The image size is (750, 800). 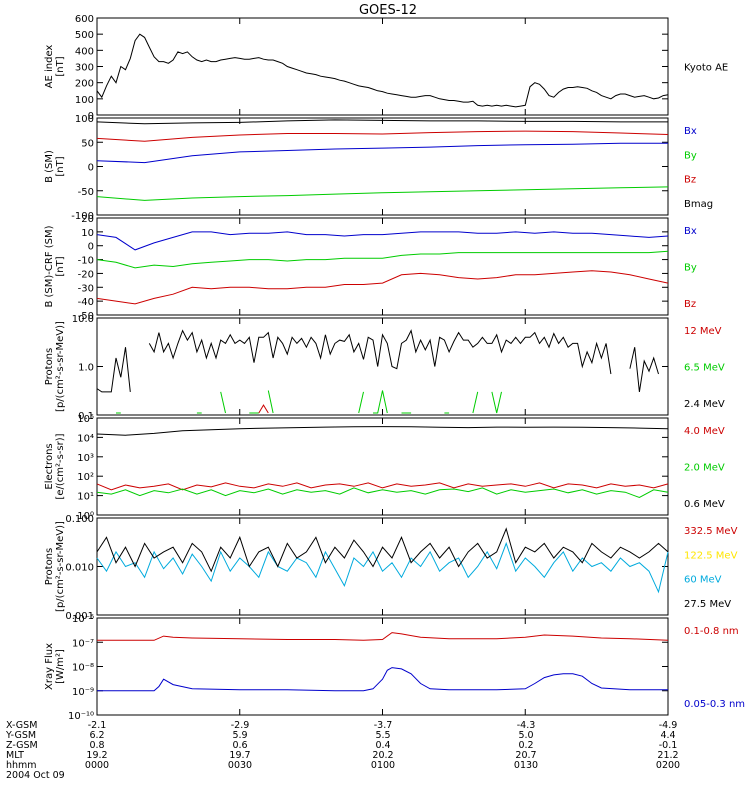 I want to click on legend-label: 0.1-0.8 nm, so click(x=711, y=631).